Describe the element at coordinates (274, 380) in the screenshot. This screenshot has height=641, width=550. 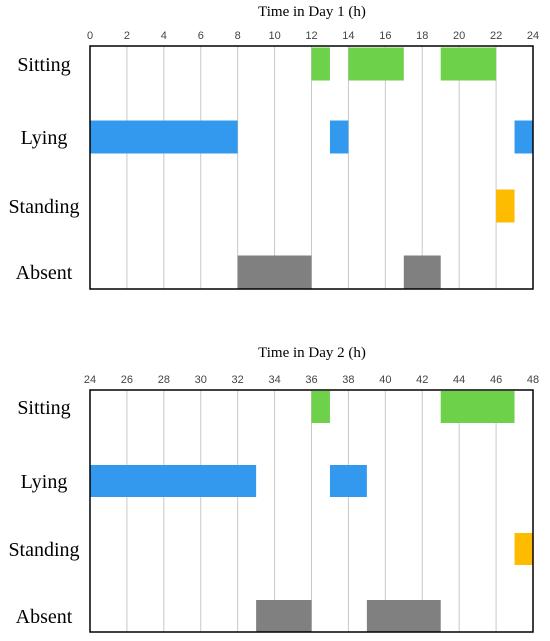
I see `x-tick-label: 34` at that location.